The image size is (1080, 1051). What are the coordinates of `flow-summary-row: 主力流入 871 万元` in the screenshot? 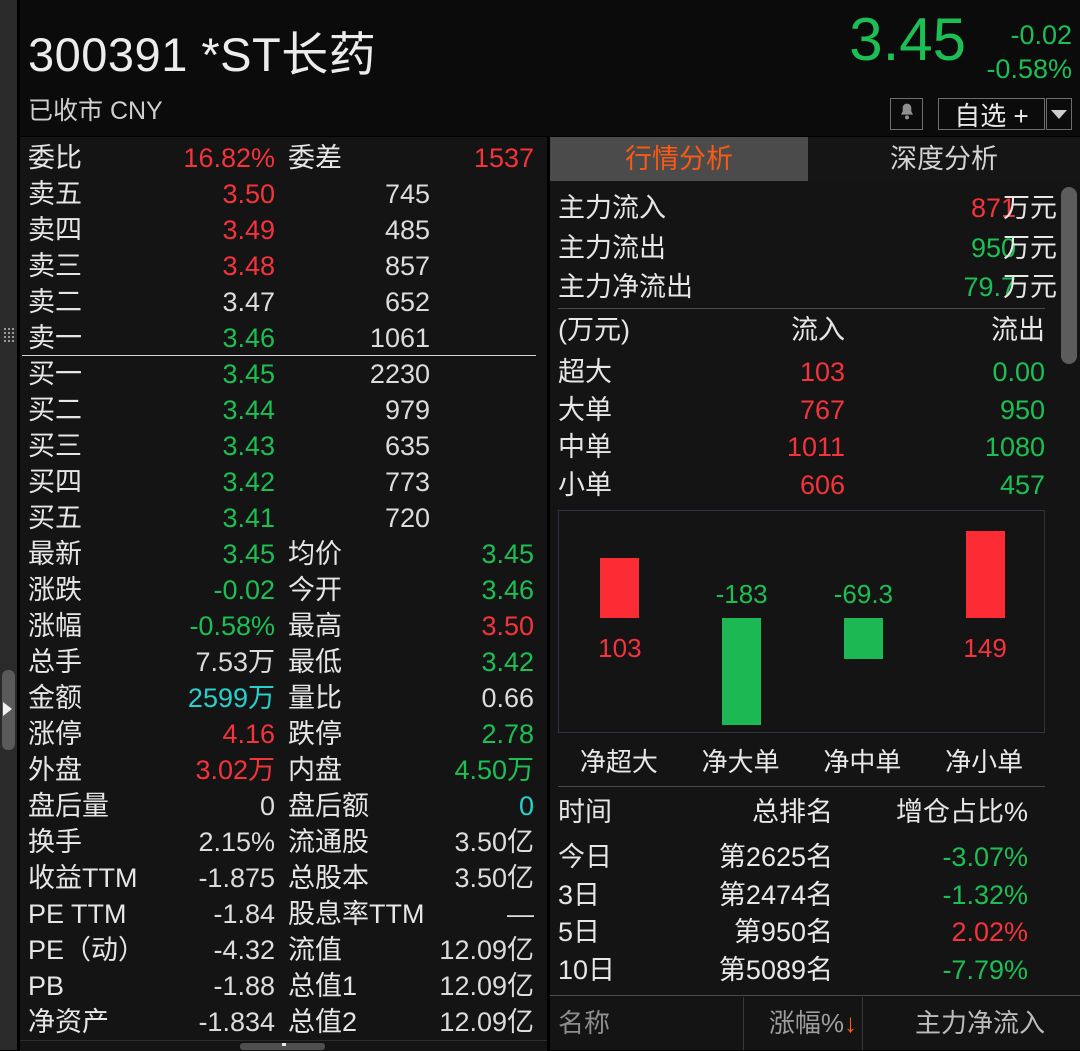 It's located at (815, 208).